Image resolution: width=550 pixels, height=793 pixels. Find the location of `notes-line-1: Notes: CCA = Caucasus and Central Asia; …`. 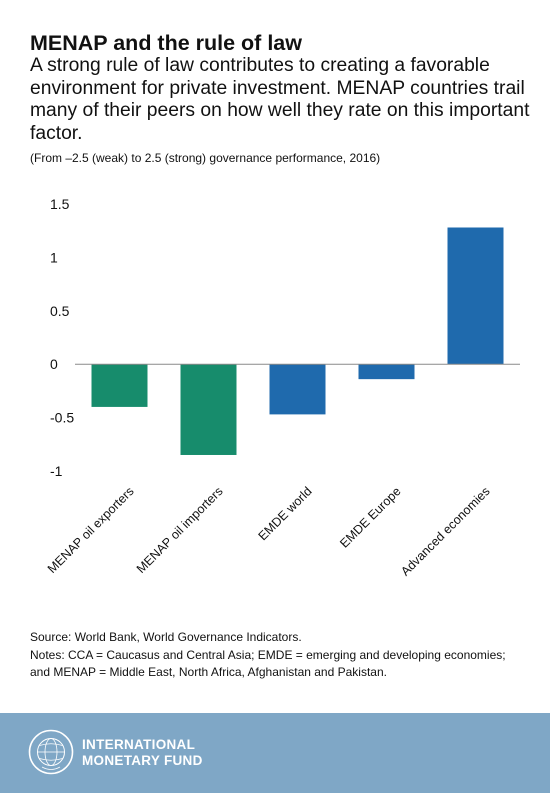

notes-line-1: Notes: CCA = Caucasus and Central Asia; … is located at coordinates (268, 654).